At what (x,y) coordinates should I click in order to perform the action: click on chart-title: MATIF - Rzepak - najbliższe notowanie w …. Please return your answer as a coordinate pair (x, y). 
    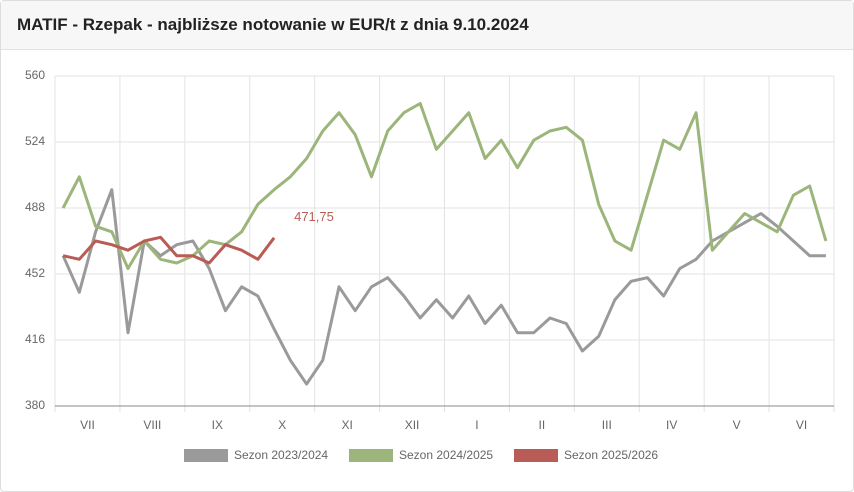
    Looking at the image, I should click on (427, 25).